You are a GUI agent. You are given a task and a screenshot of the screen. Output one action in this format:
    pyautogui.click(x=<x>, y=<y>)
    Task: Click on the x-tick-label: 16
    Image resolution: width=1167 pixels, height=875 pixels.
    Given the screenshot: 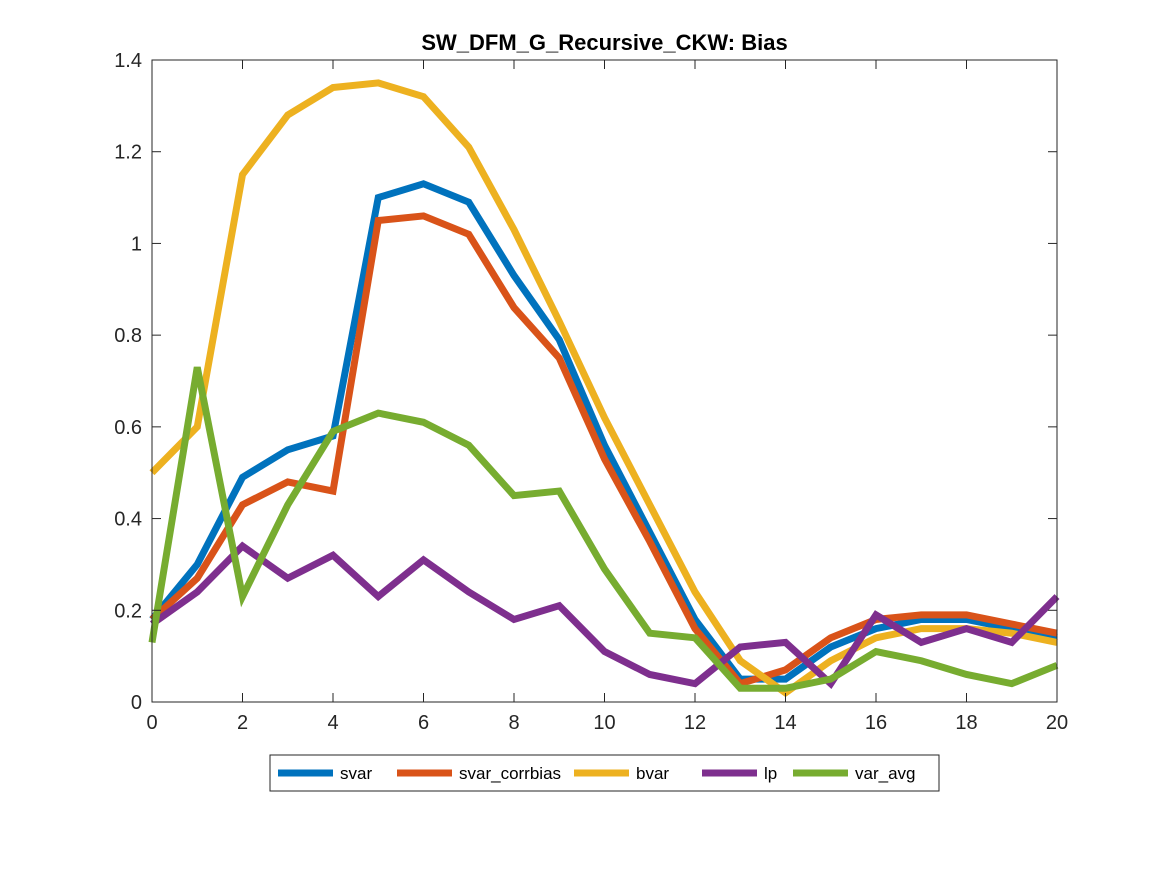 What is the action you would take?
    pyautogui.click(x=876, y=723)
    